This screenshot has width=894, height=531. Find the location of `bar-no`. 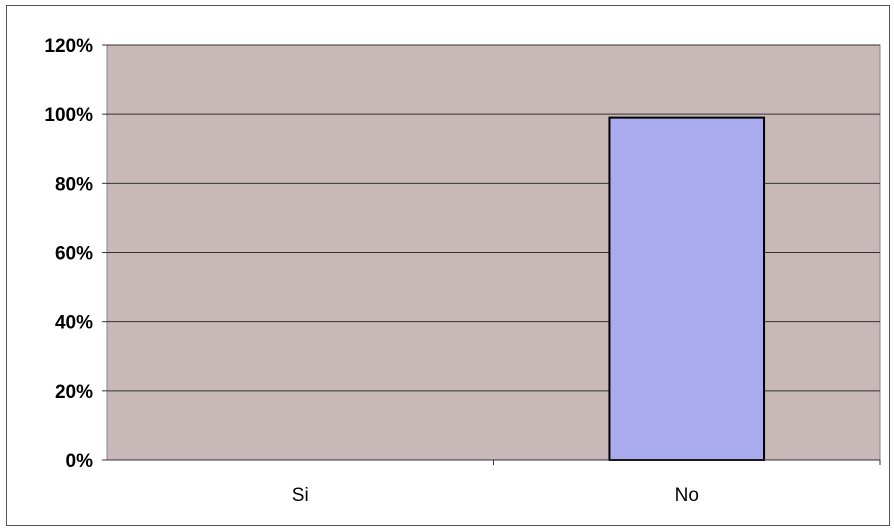

bar-no is located at coordinates (687, 288).